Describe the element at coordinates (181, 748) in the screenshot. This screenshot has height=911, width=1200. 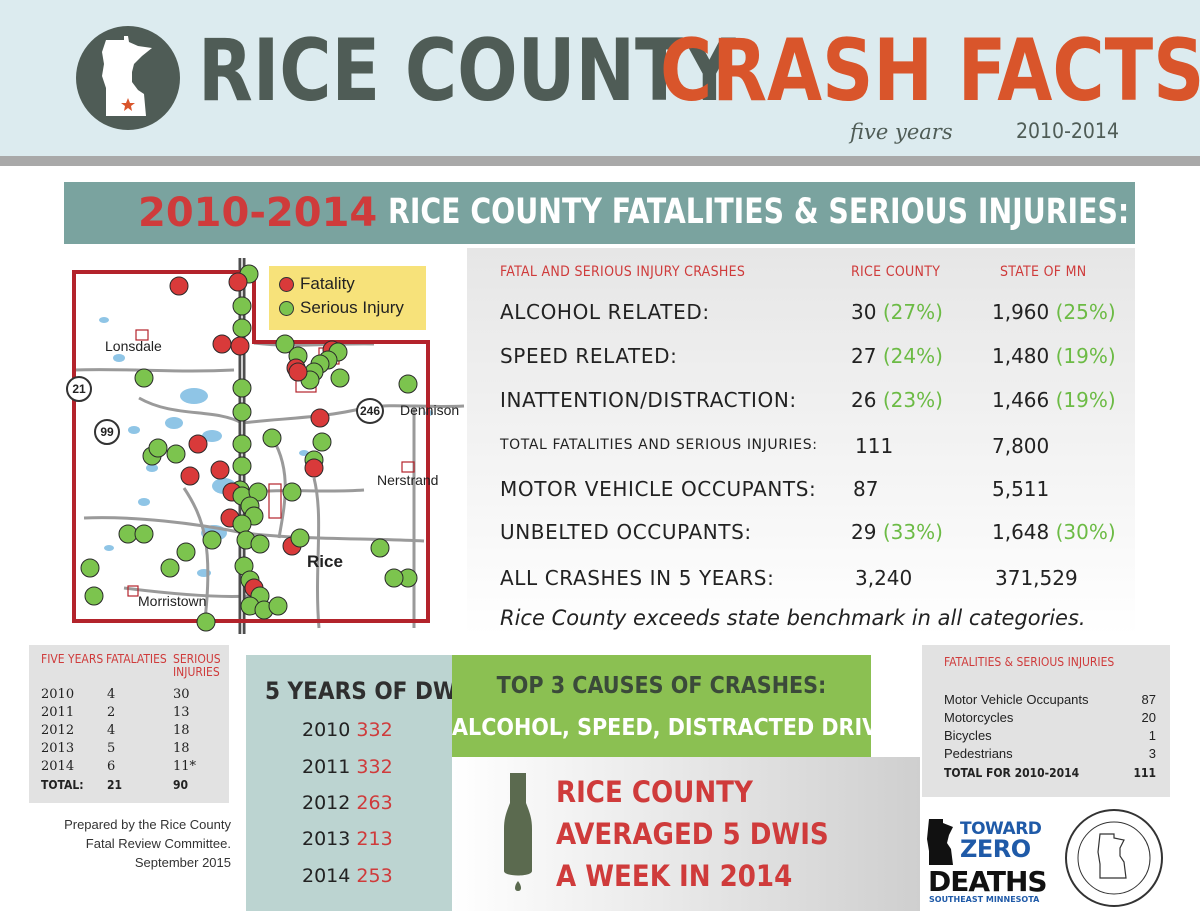
I see `fy-serious: 18` at that location.